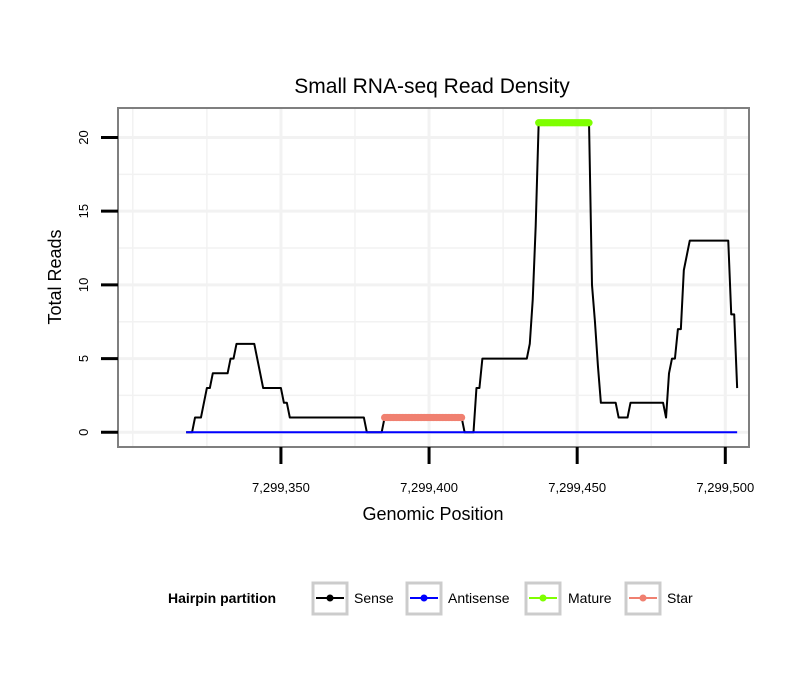 This screenshot has height=690, width=810. What do you see at coordinates (564, 123) in the screenshot?
I see `series-markers-mature` at bounding box center [564, 123].